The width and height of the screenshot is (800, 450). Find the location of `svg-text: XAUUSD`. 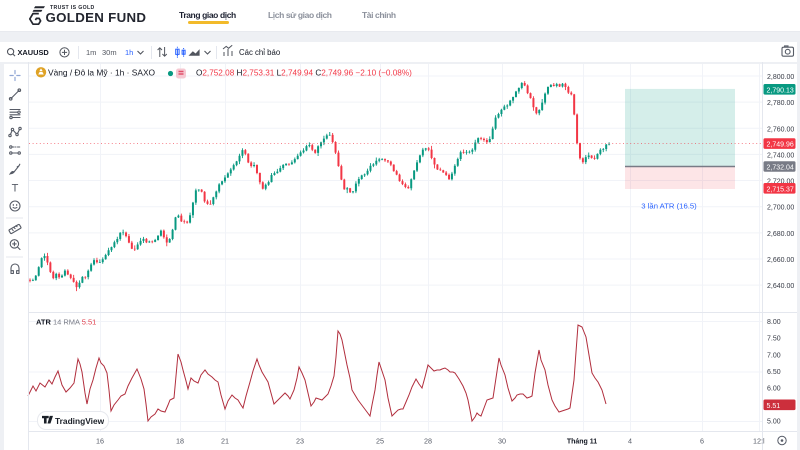

svg-text: XAUUSD is located at coordinates (34, 52).